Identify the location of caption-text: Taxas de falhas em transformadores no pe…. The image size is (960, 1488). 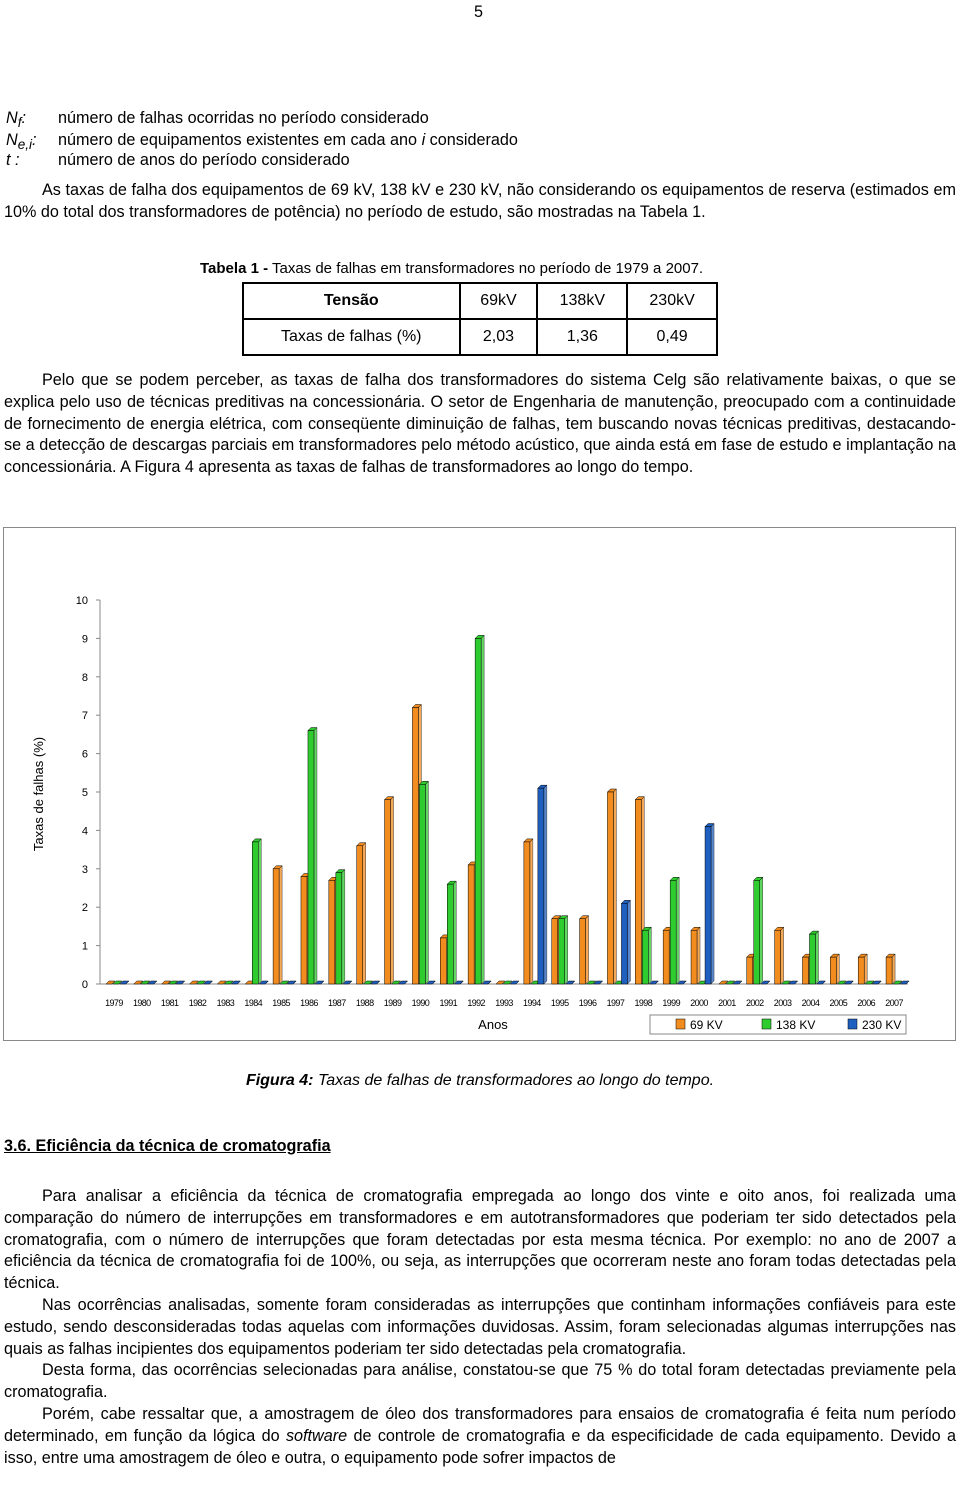
(486, 268).